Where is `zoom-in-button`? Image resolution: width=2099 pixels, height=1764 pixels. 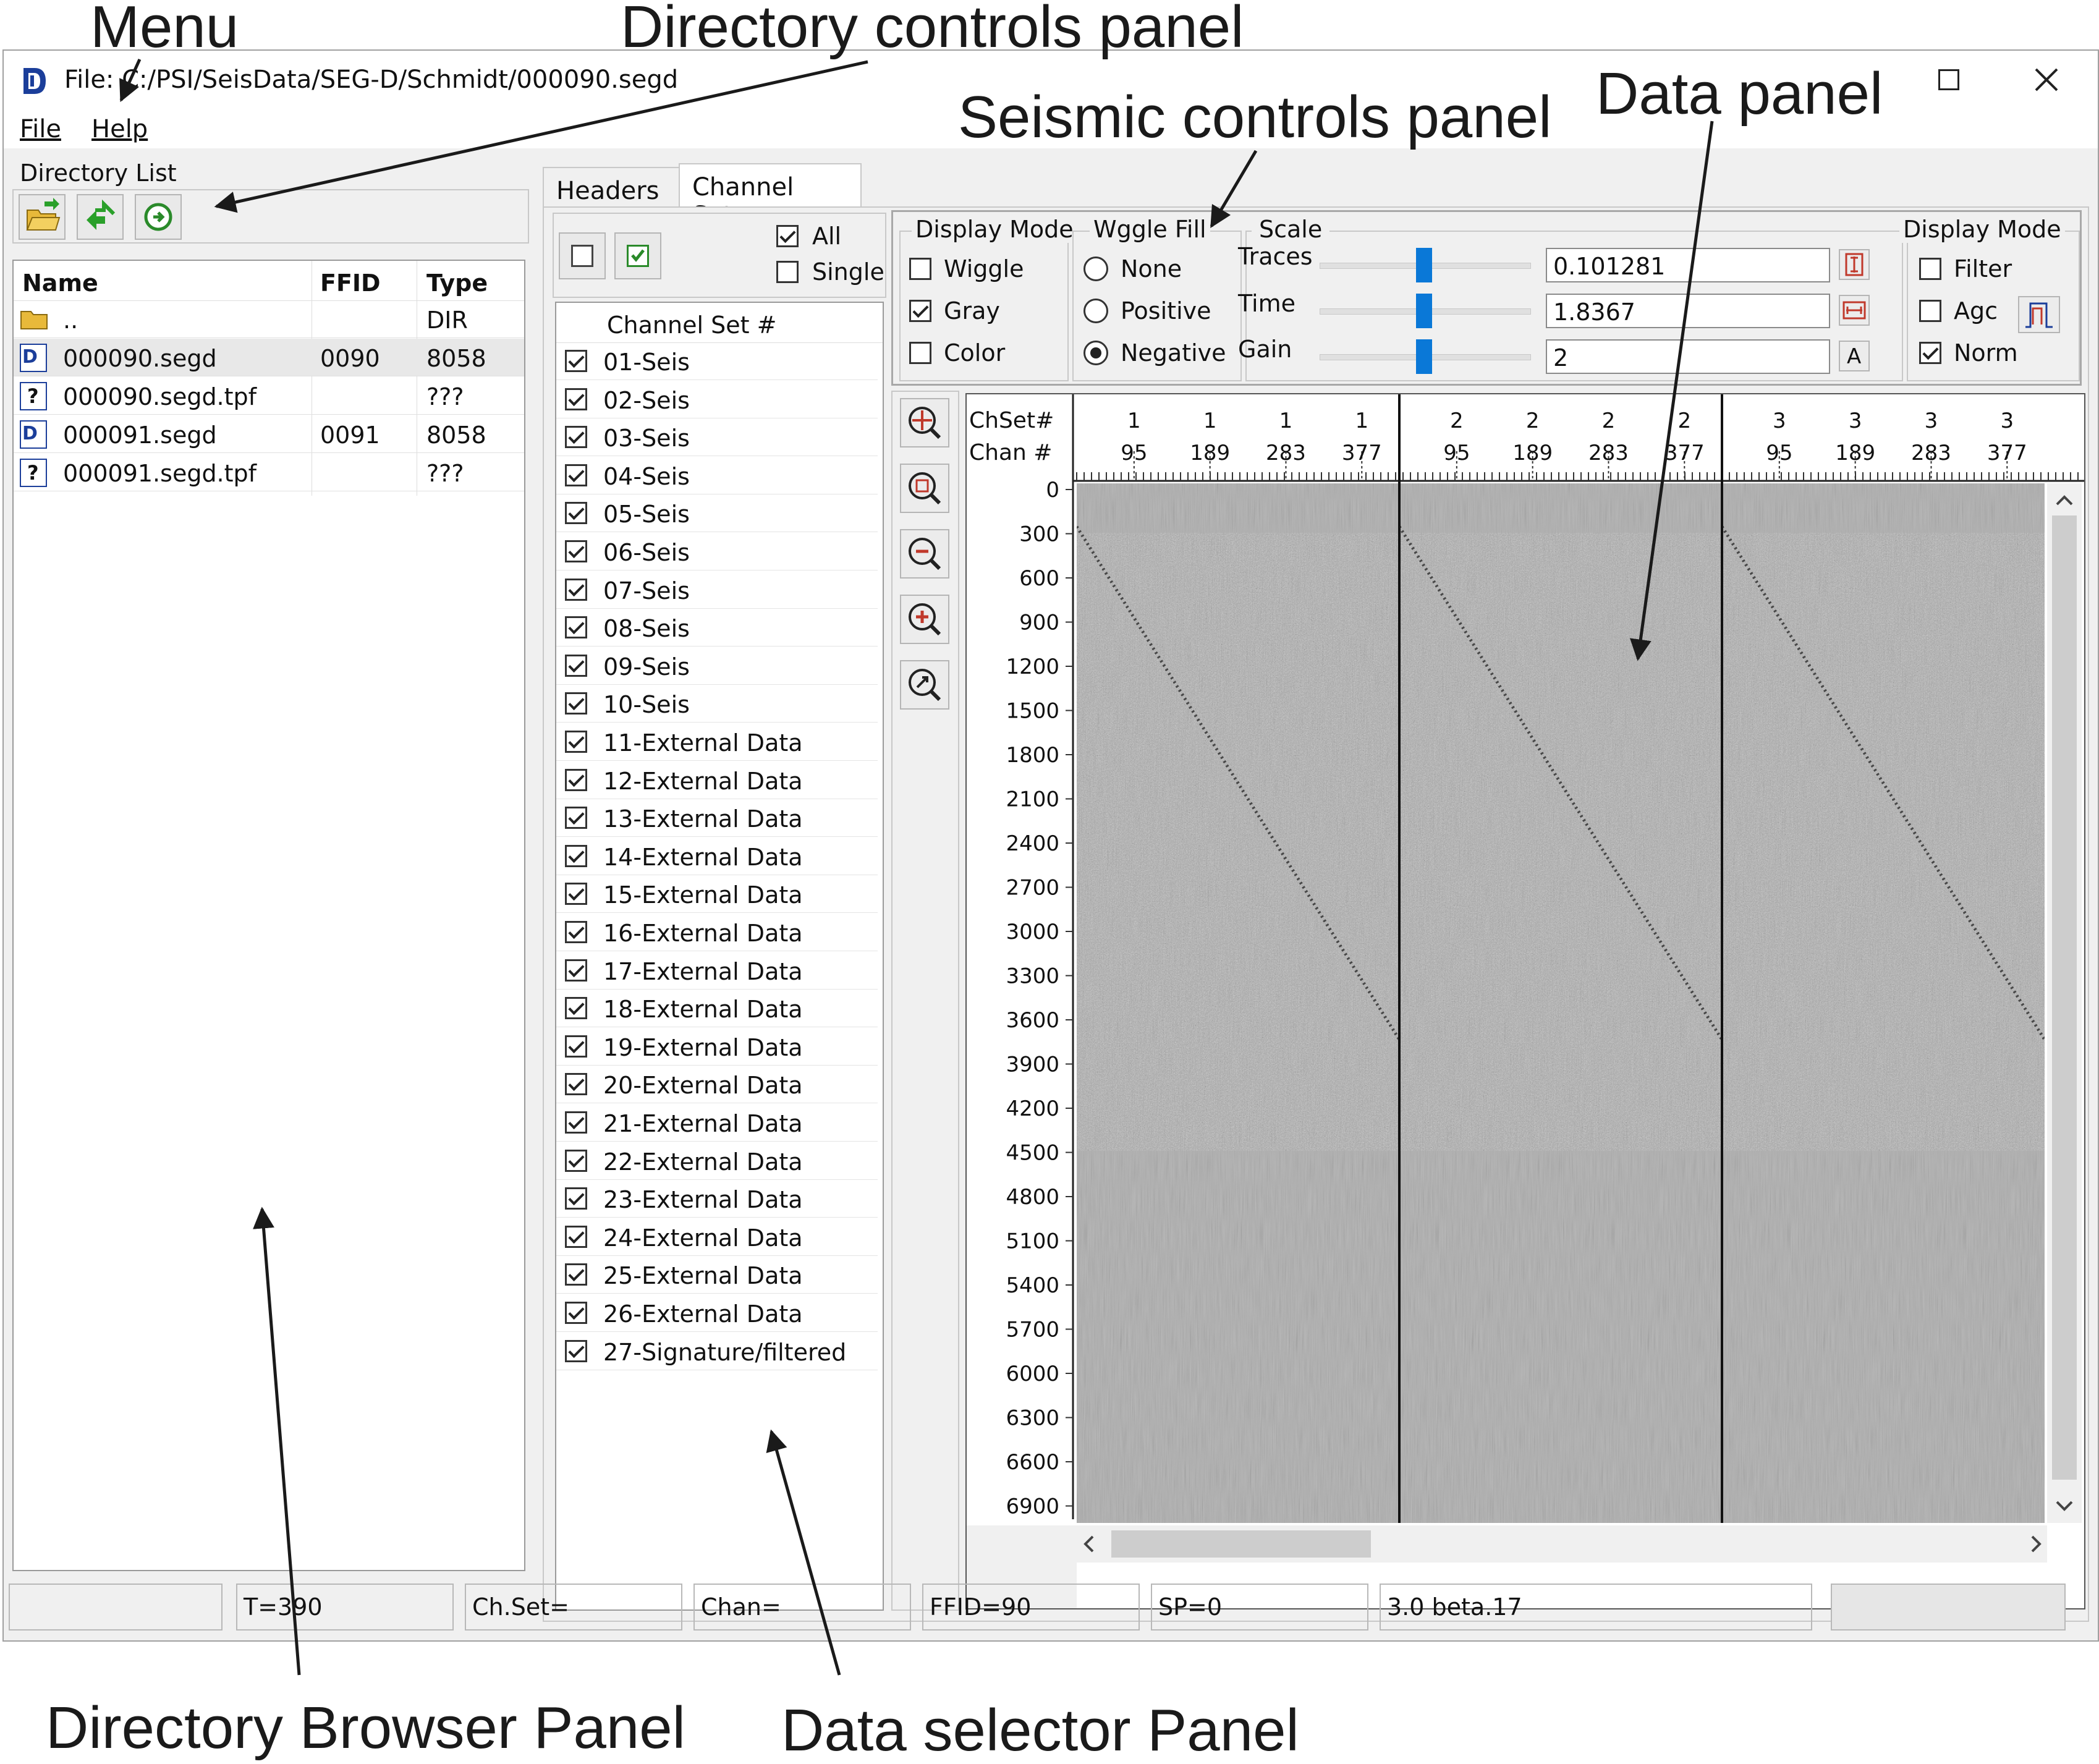 zoom-in-button is located at coordinates (924, 619).